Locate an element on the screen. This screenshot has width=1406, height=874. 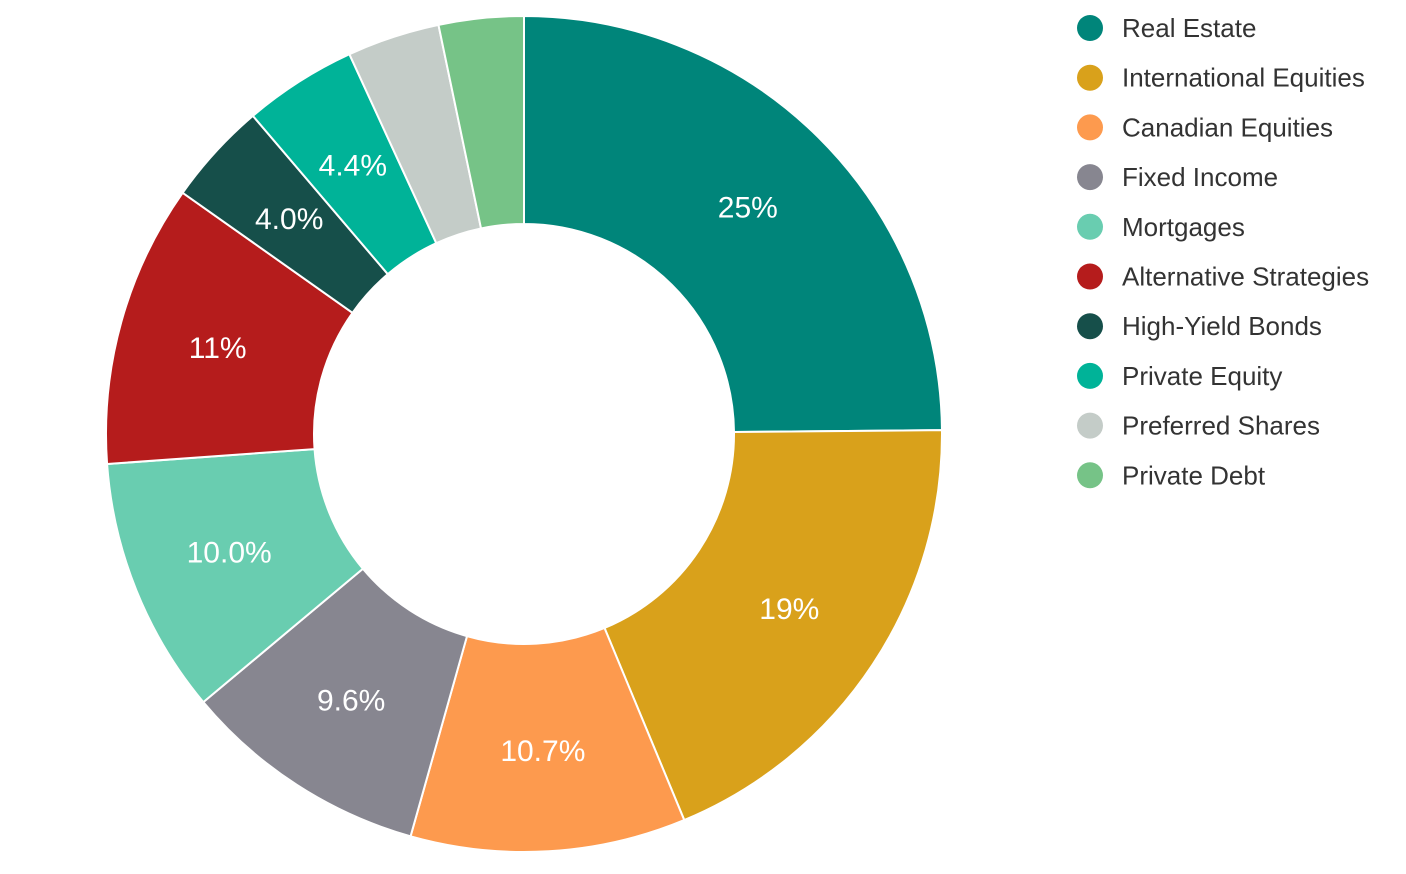
legend-label: International Equities is located at coordinates (1243, 78).